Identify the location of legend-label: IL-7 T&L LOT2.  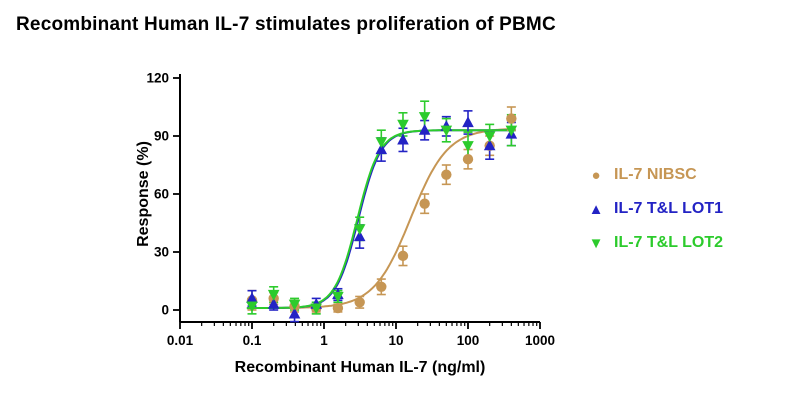
(669, 242).